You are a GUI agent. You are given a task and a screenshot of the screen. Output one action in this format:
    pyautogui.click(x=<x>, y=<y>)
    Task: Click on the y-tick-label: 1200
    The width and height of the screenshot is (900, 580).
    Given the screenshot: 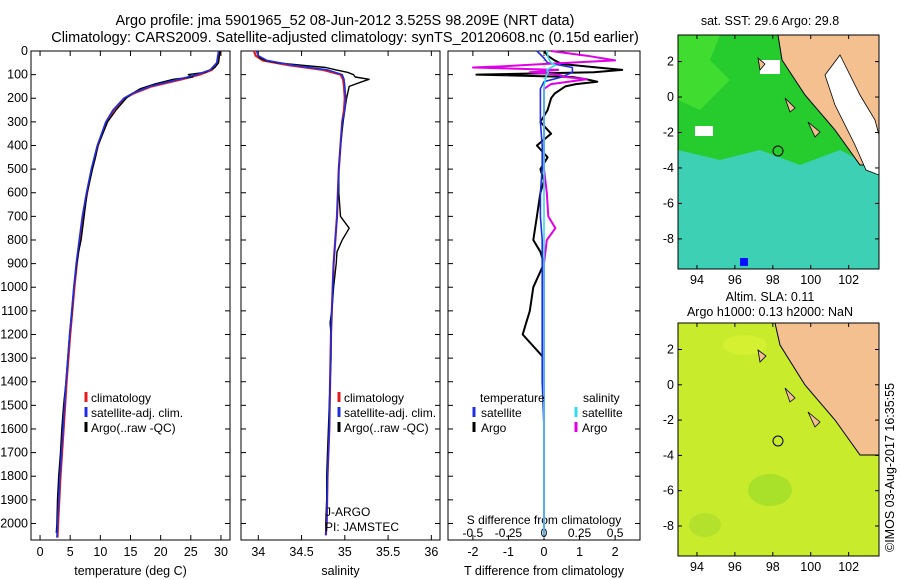 What is the action you would take?
    pyautogui.click(x=14, y=334)
    